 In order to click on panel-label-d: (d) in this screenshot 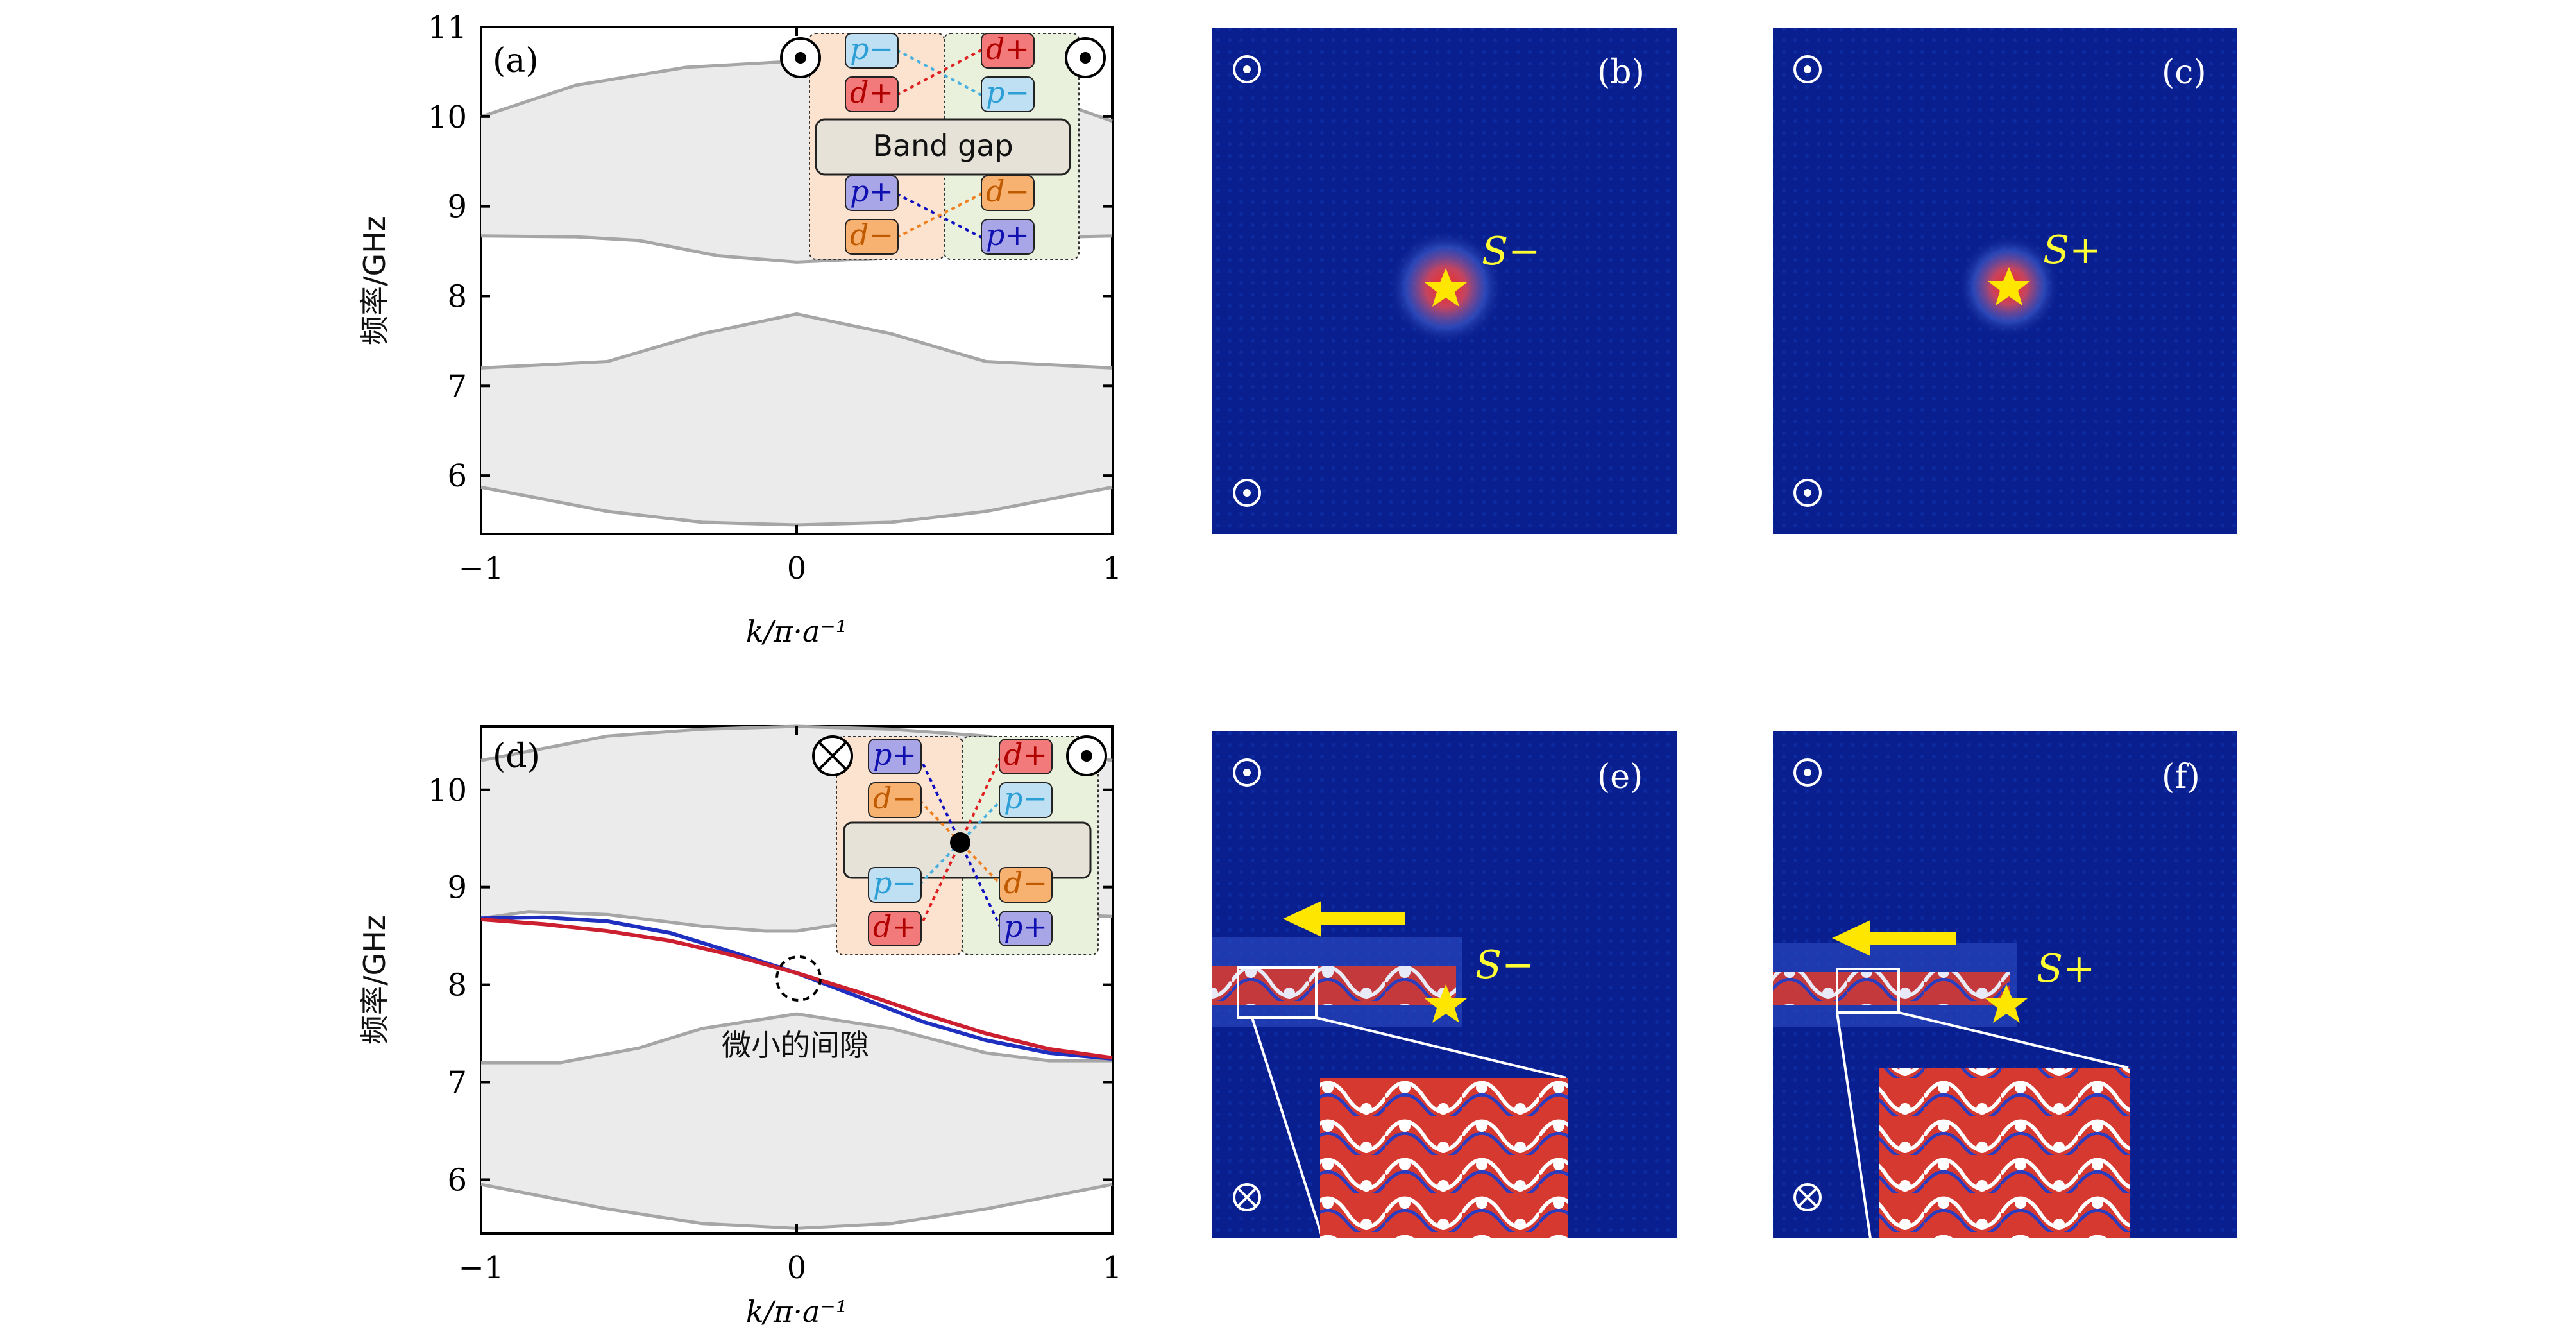, I will do `click(516, 757)`.